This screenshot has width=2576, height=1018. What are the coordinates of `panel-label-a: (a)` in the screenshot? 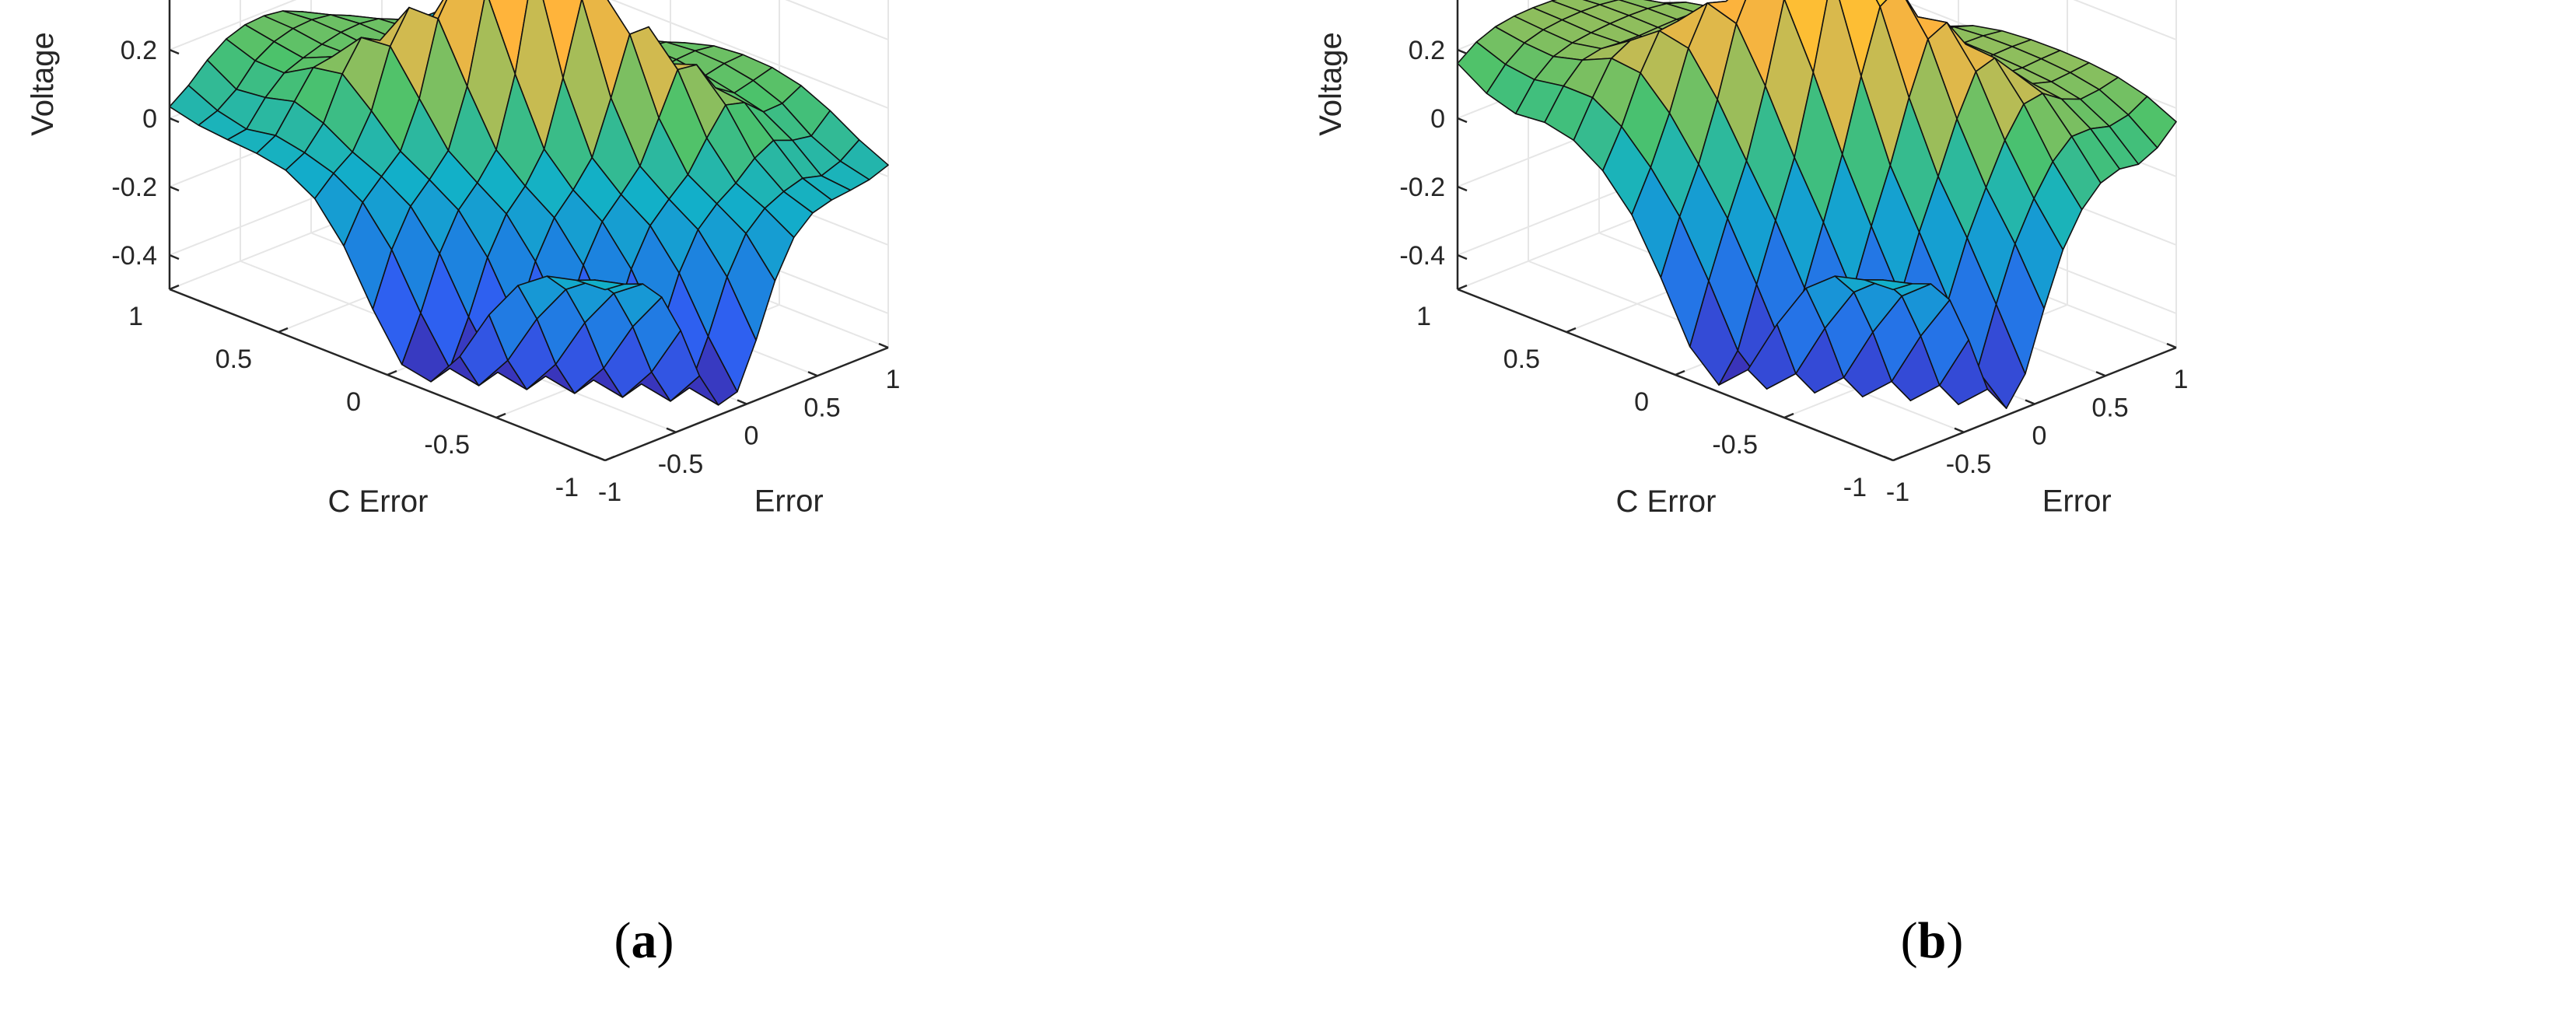 It's located at (644, 940).